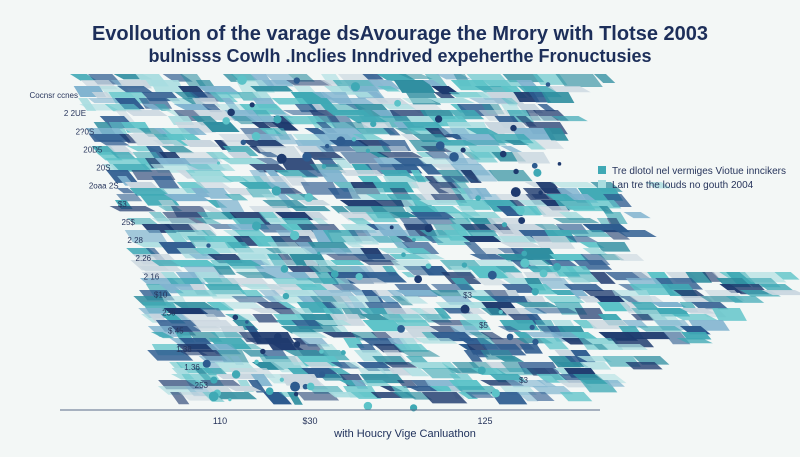 This screenshot has height=457, width=800. I want to click on legend-label: Tre dlotol nel vermiges Viotue inncikers, so click(699, 171).